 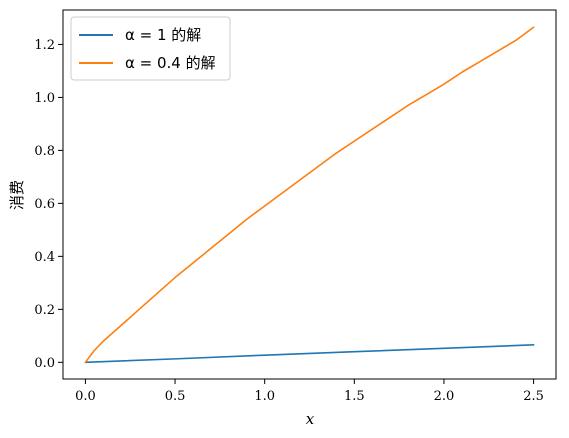 I want to click on y-tick-label: 0.4, so click(x=44, y=257).